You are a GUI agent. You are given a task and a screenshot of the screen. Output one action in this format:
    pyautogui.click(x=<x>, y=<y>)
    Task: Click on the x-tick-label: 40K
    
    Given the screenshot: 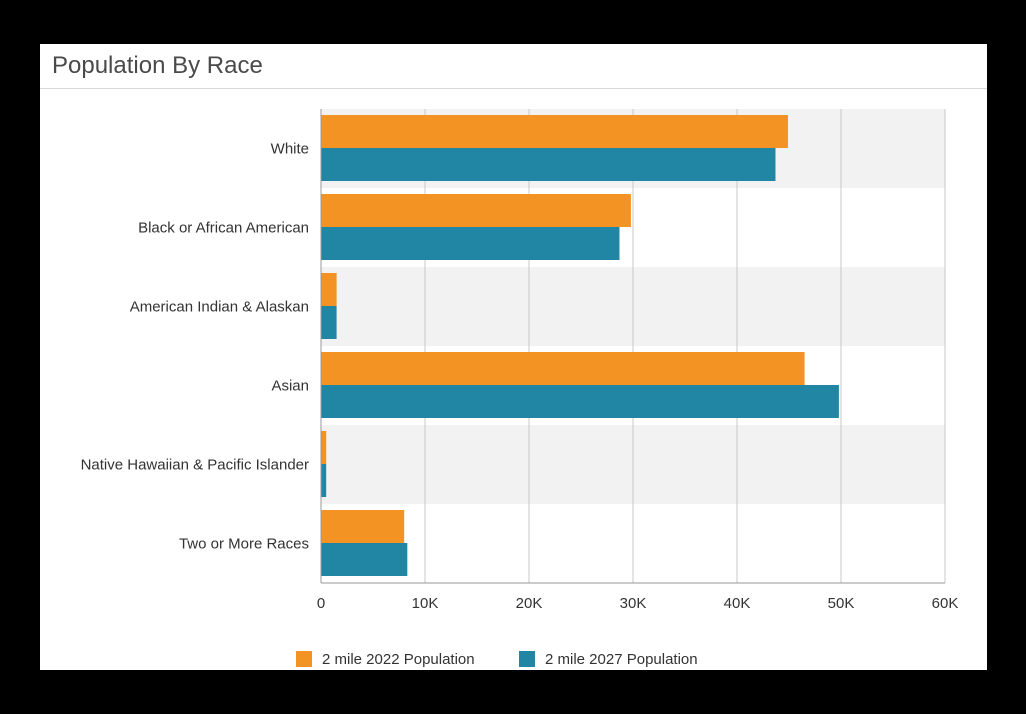 What is the action you would take?
    pyautogui.click(x=737, y=603)
    